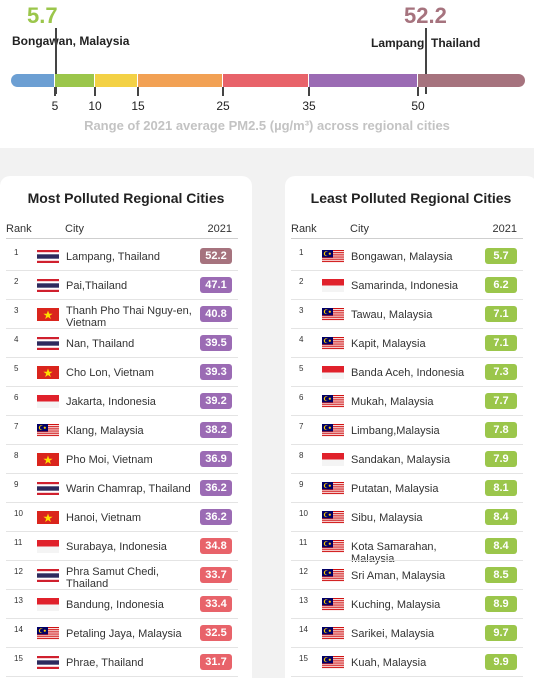 The width and height of the screenshot is (534, 678). Describe the element at coordinates (388, 344) in the screenshot. I see `row-city: Kapit, Malaysia` at that location.